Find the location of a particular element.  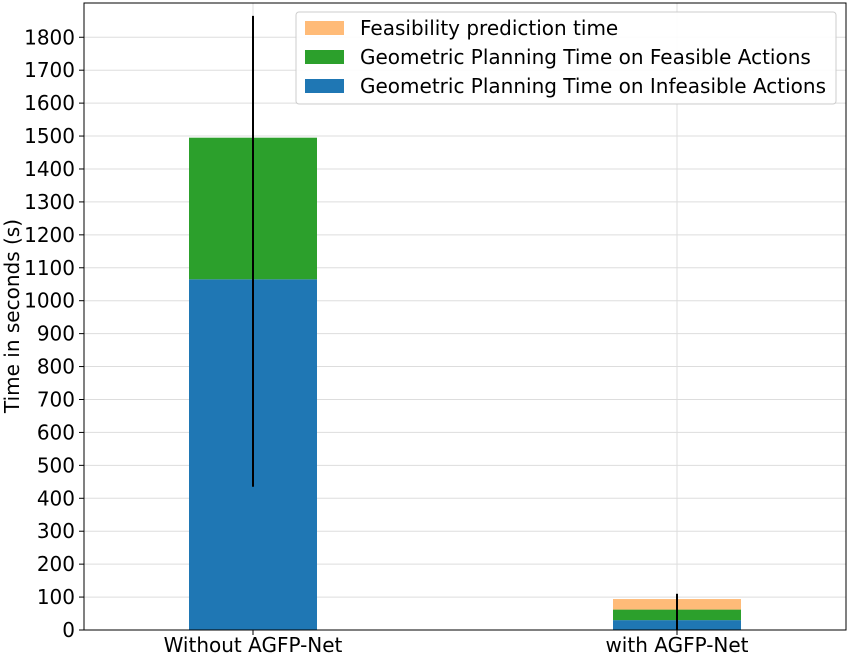

y-tick-label: 700 is located at coordinates (56, 399).